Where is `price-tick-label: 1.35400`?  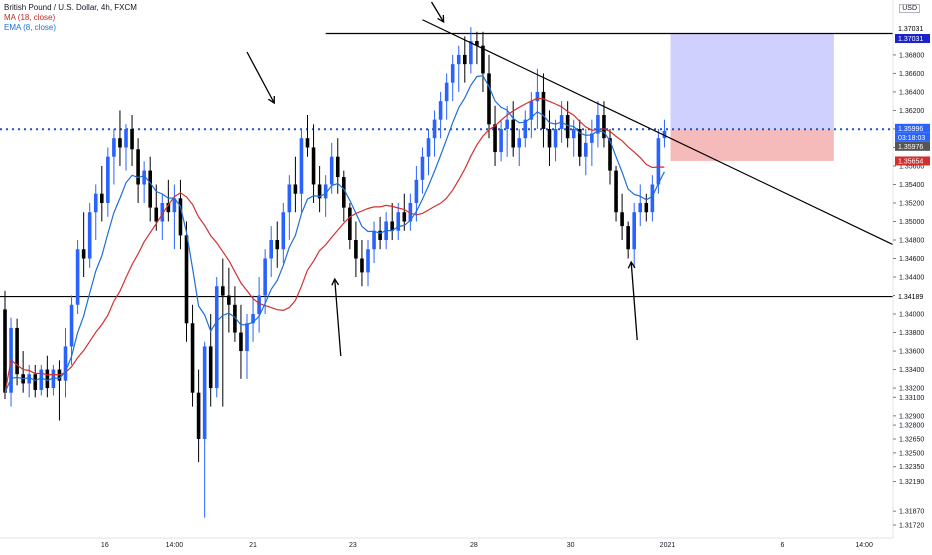
price-tick-label: 1.35400 is located at coordinates (911, 185).